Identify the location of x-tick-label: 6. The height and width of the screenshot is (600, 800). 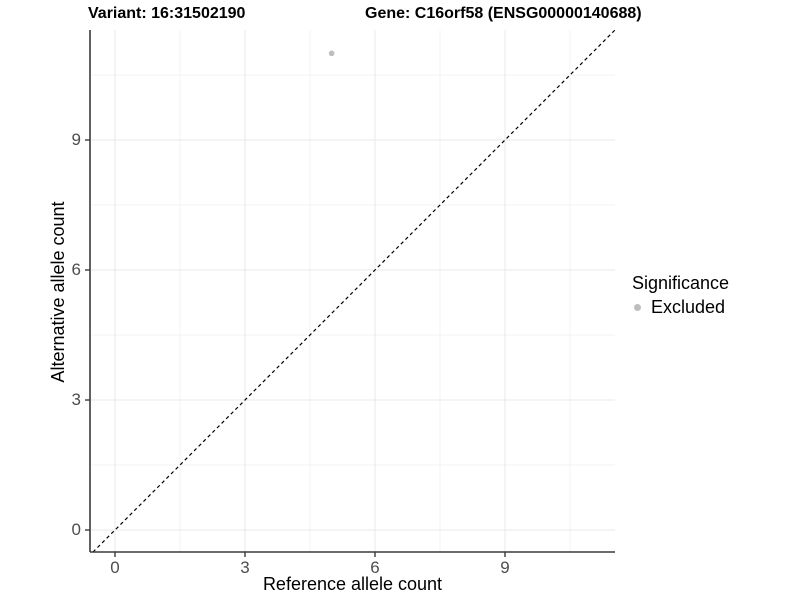
(375, 567).